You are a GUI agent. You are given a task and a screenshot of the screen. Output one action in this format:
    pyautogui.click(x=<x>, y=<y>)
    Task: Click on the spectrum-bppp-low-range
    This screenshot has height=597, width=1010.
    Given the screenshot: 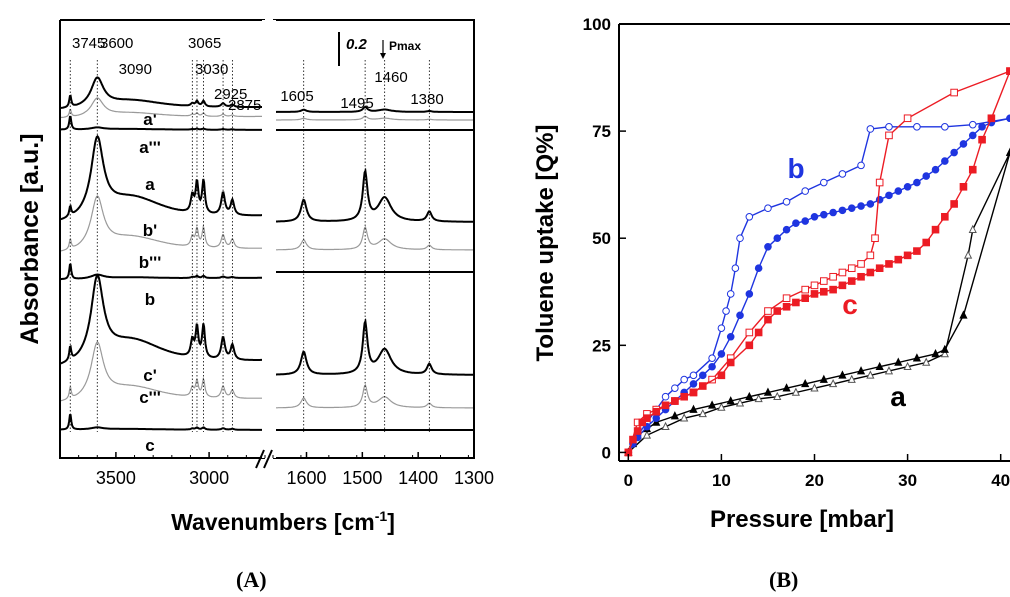 What is the action you would take?
    pyautogui.click(x=374, y=238)
    